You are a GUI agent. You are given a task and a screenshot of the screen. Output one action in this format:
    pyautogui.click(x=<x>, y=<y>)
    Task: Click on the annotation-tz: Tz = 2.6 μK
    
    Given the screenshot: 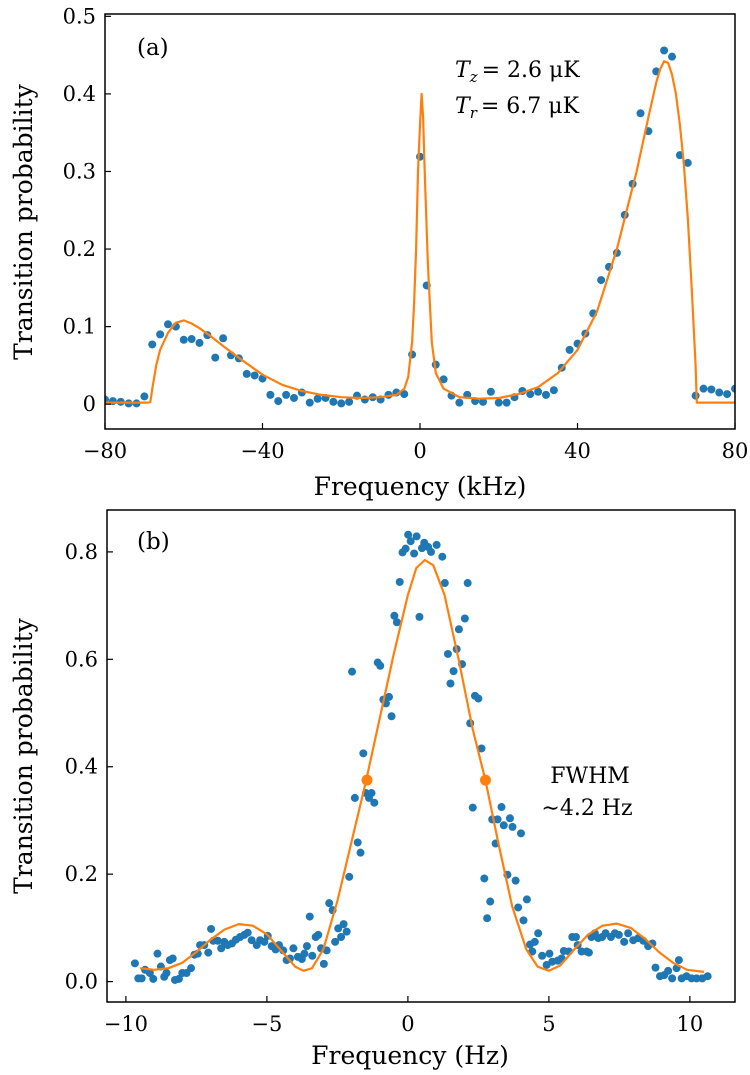 What is the action you would take?
    pyautogui.click(x=517, y=72)
    